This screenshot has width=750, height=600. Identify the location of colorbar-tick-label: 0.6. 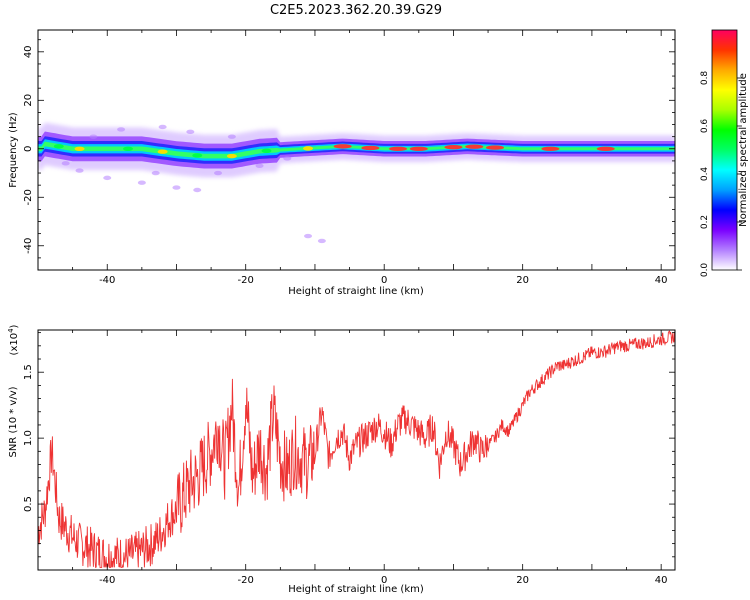
(705, 126).